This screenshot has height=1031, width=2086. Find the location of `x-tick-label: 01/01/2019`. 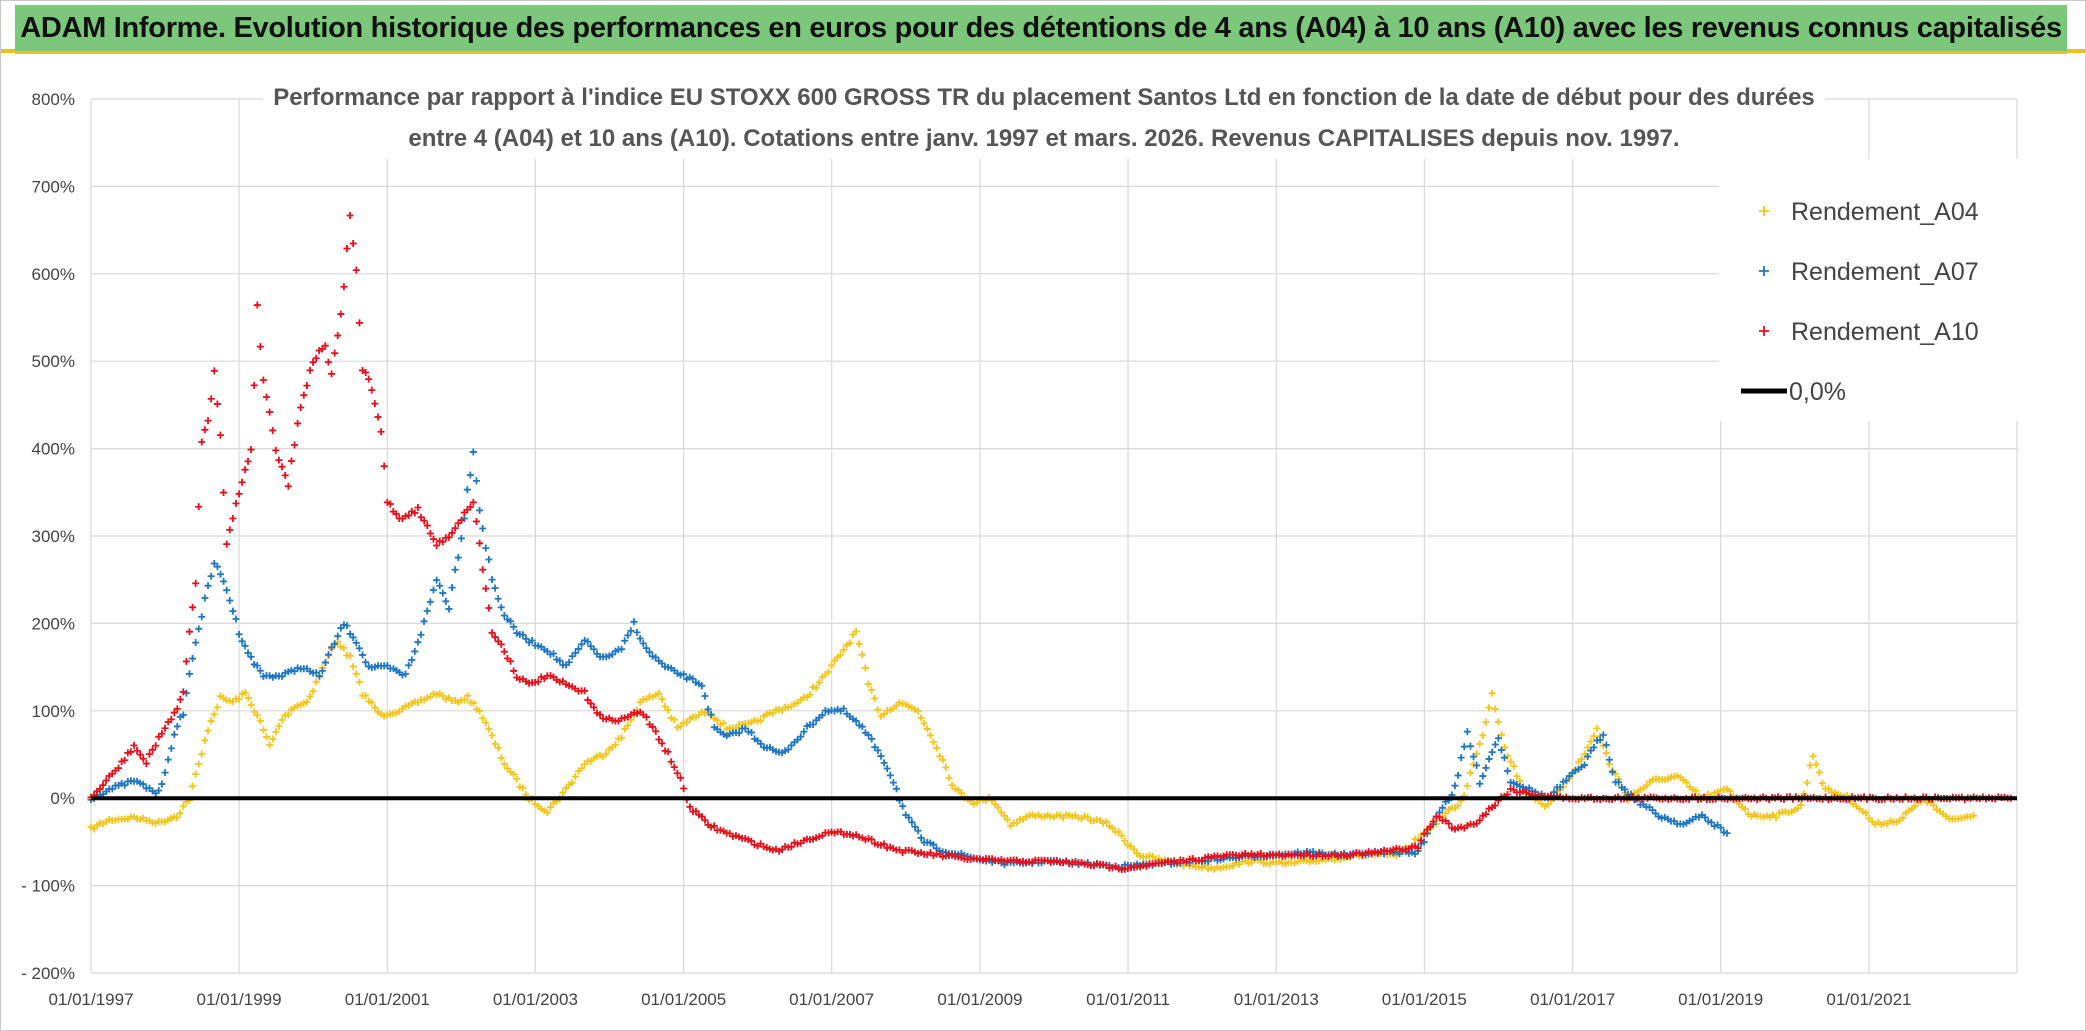

x-tick-label: 01/01/2019 is located at coordinates (1720, 999).